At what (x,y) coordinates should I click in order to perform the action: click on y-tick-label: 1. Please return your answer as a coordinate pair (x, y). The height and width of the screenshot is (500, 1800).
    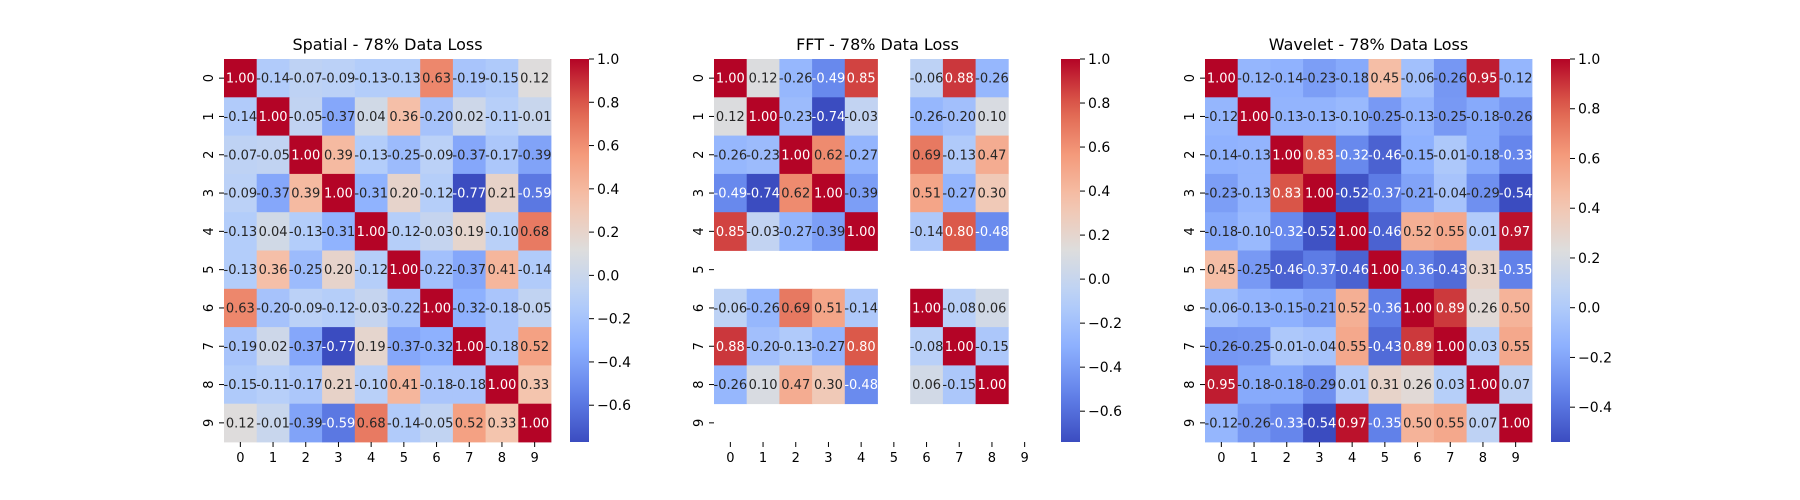
    Looking at the image, I should click on (699, 116).